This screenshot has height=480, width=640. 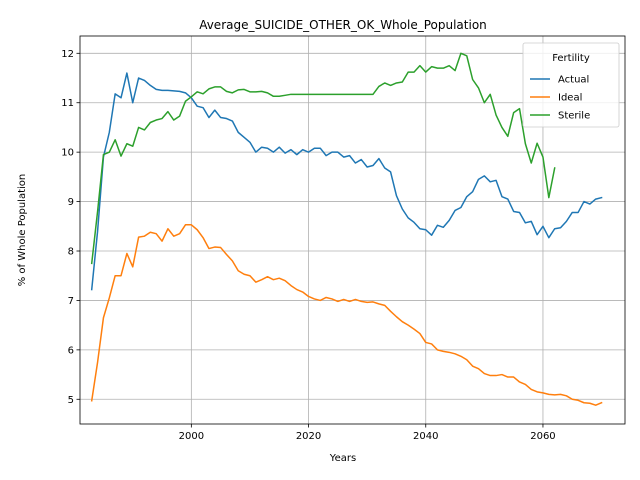 I want to click on legend-label-ideal: Ideal, so click(x=570, y=98).